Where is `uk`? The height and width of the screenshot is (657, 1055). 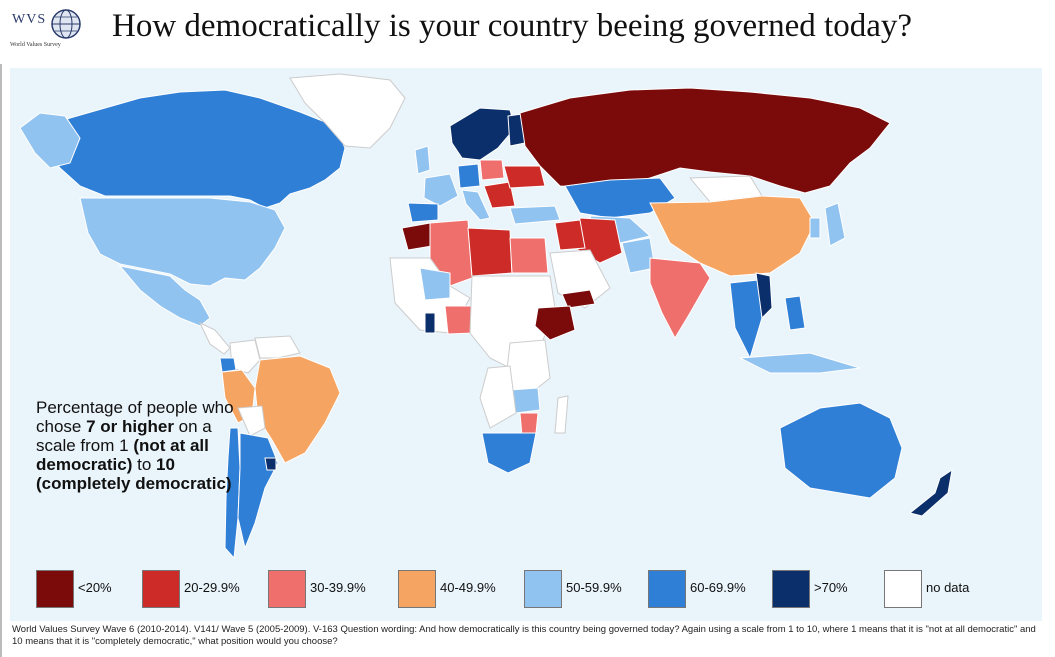 uk is located at coordinates (422, 160).